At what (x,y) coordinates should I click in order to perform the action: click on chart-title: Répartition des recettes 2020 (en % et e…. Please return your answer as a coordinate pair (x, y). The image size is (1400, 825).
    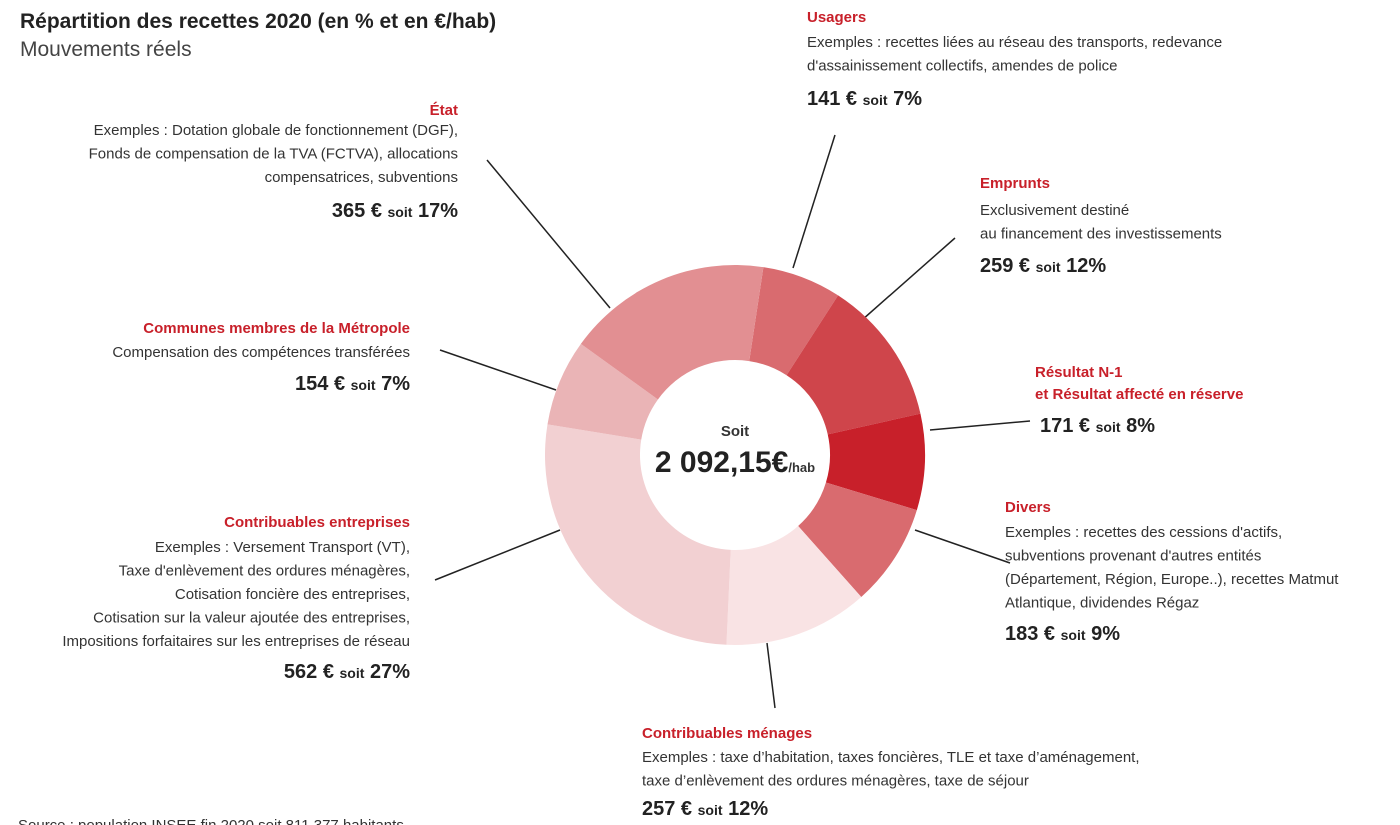
    Looking at the image, I should click on (258, 21).